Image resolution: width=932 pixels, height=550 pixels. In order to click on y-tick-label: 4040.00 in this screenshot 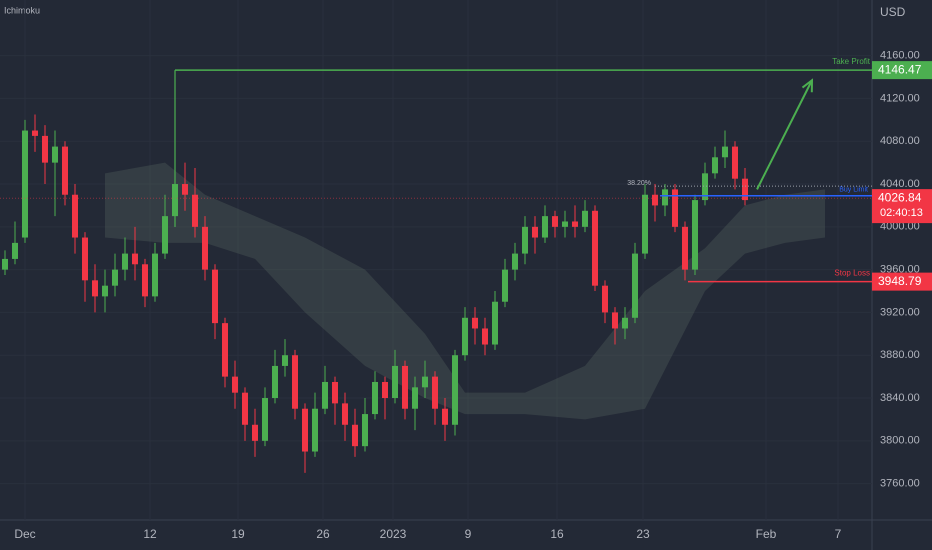, I will do `click(900, 184)`.